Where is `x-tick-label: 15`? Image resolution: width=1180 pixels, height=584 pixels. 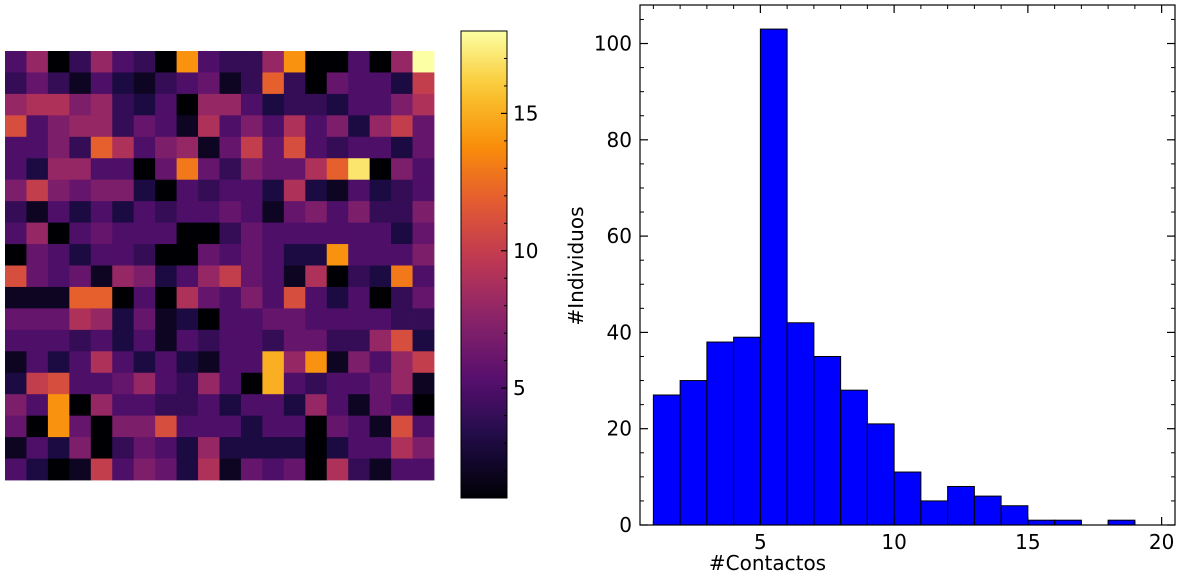
x-tick-label: 15 is located at coordinates (1027, 542).